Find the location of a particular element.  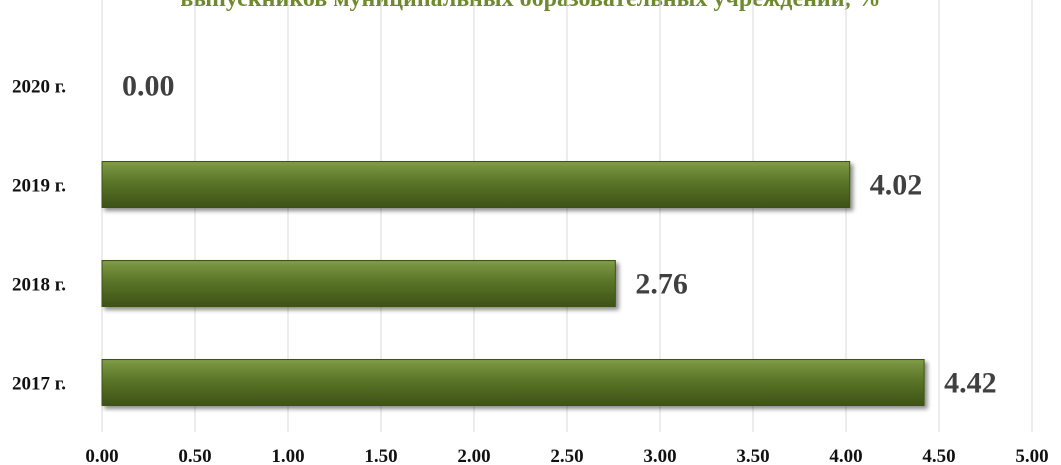

data-label: 4.42 is located at coordinates (970, 383).